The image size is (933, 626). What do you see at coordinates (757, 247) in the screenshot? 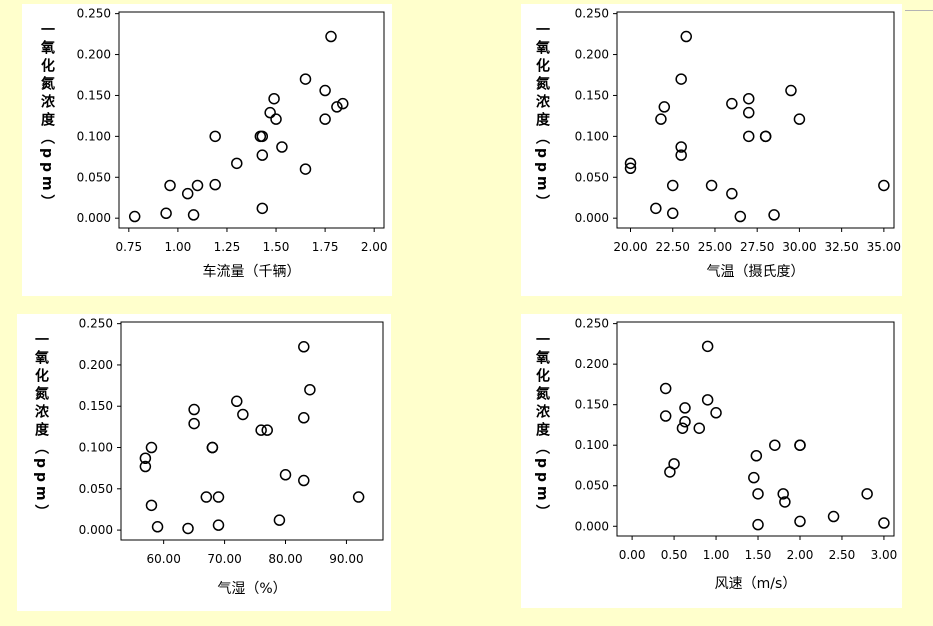
I see `x-tick-label: 27.50` at bounding box center [757, 247].